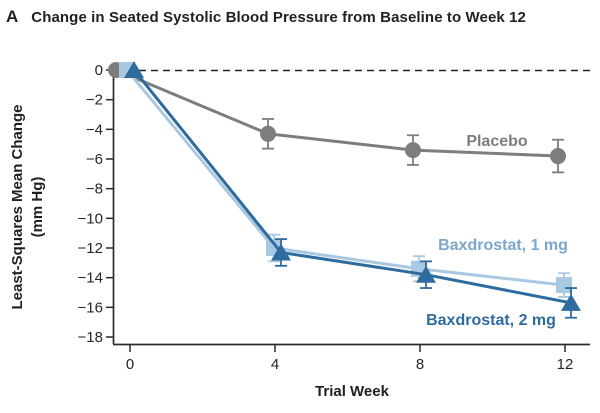  Describe the element at coordinates (564, 285) in the screenshot. I see `marker-square-baxdrostat-1mg` at that location.